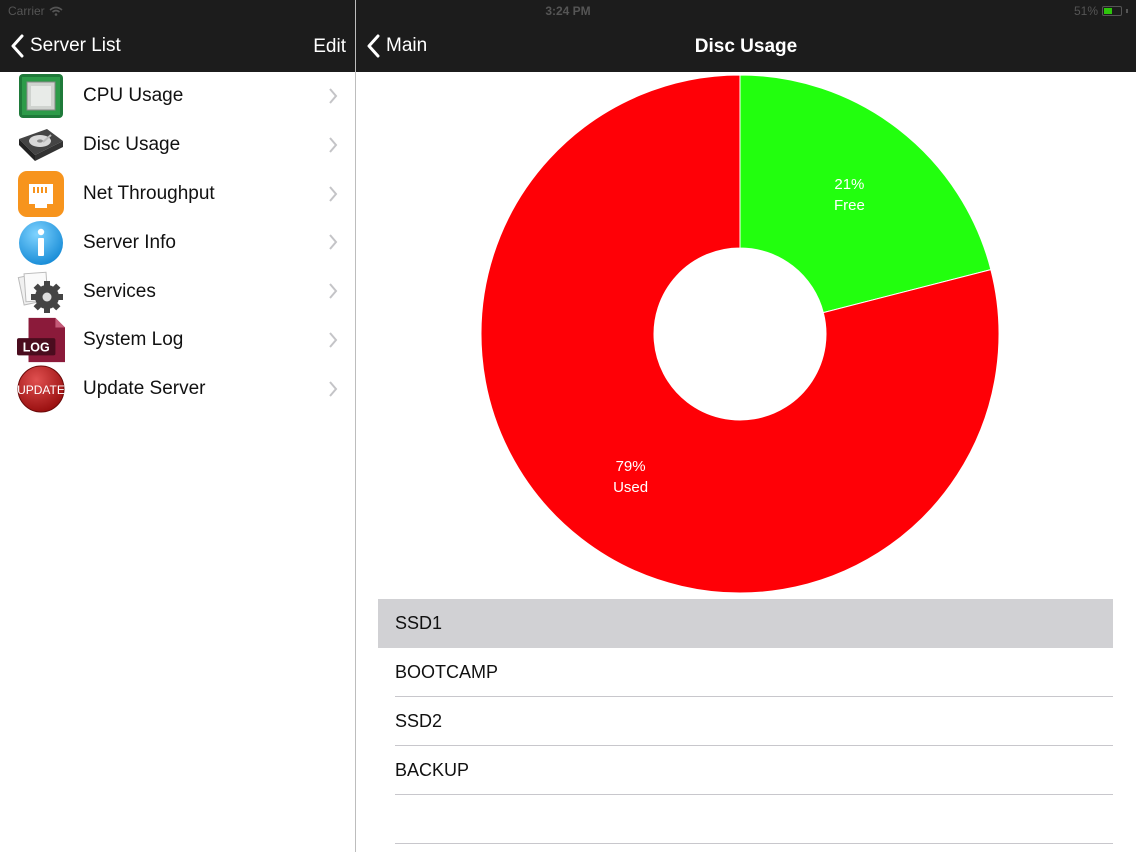 Image resolution: width=1136 pixels, height=852 pixels. Describe the element at coordinates (133, 96) in the screenshot. I see `menu-item-label: CPU Usage` at that location.